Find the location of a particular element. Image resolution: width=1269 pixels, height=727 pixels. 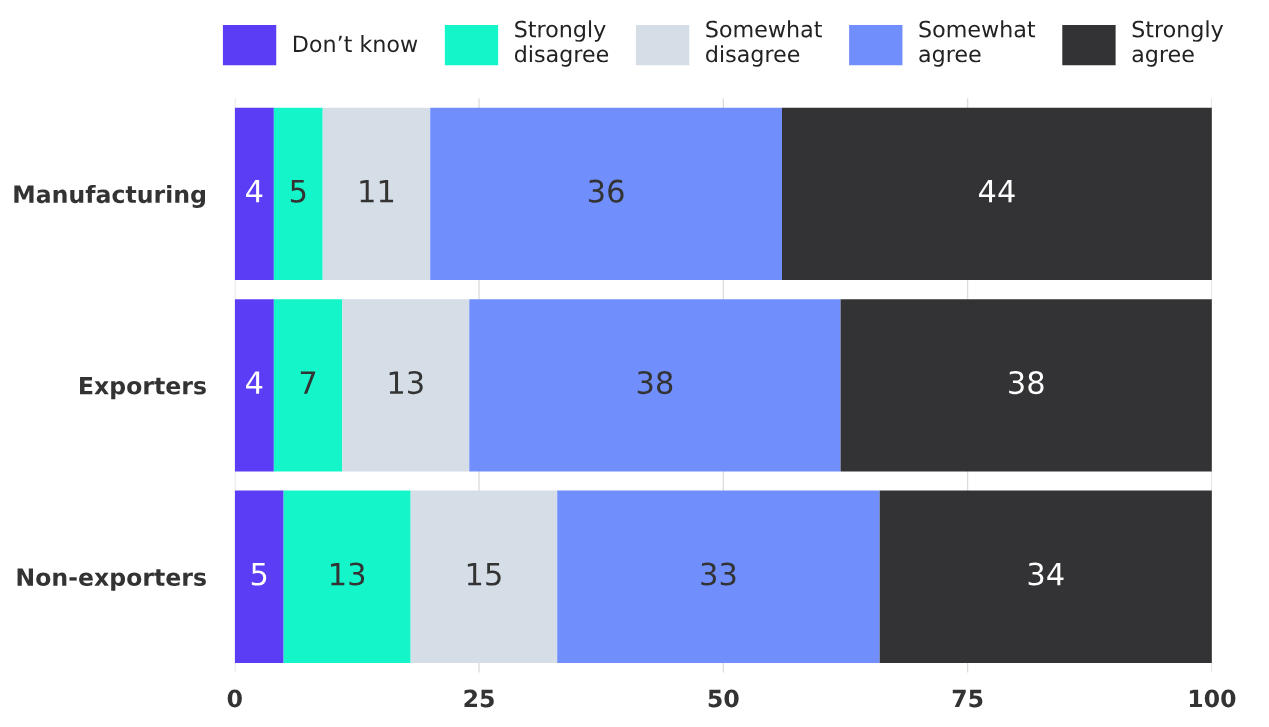

data-label: 34 is located at coordinates (1046, 574).